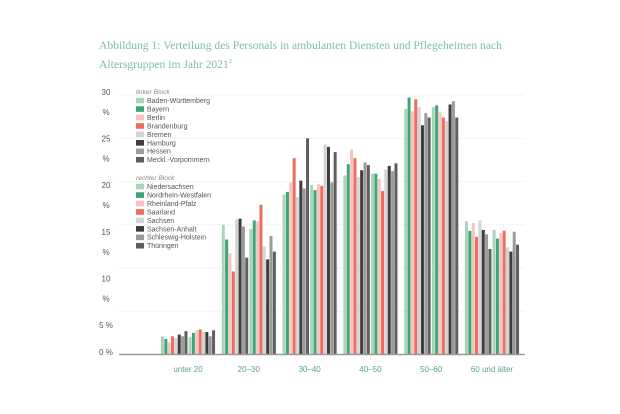  Describe the element at coordinates (106, 278) in the screenshot. I see `y-tick-number: 10` at that location.